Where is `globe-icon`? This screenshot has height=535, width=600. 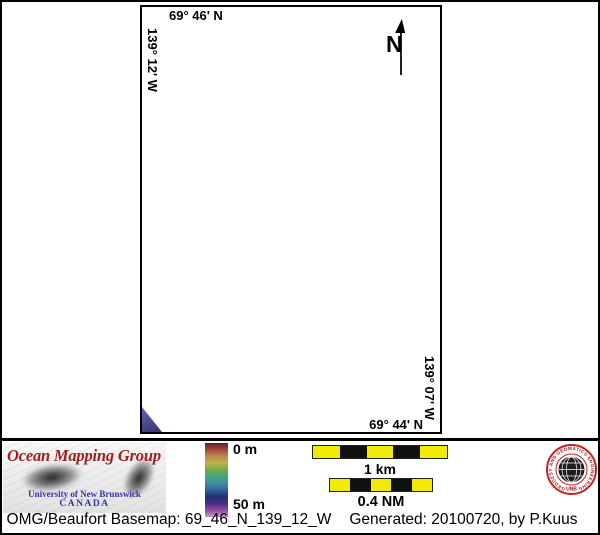 globe-icon is located at coordinates (571, 469).